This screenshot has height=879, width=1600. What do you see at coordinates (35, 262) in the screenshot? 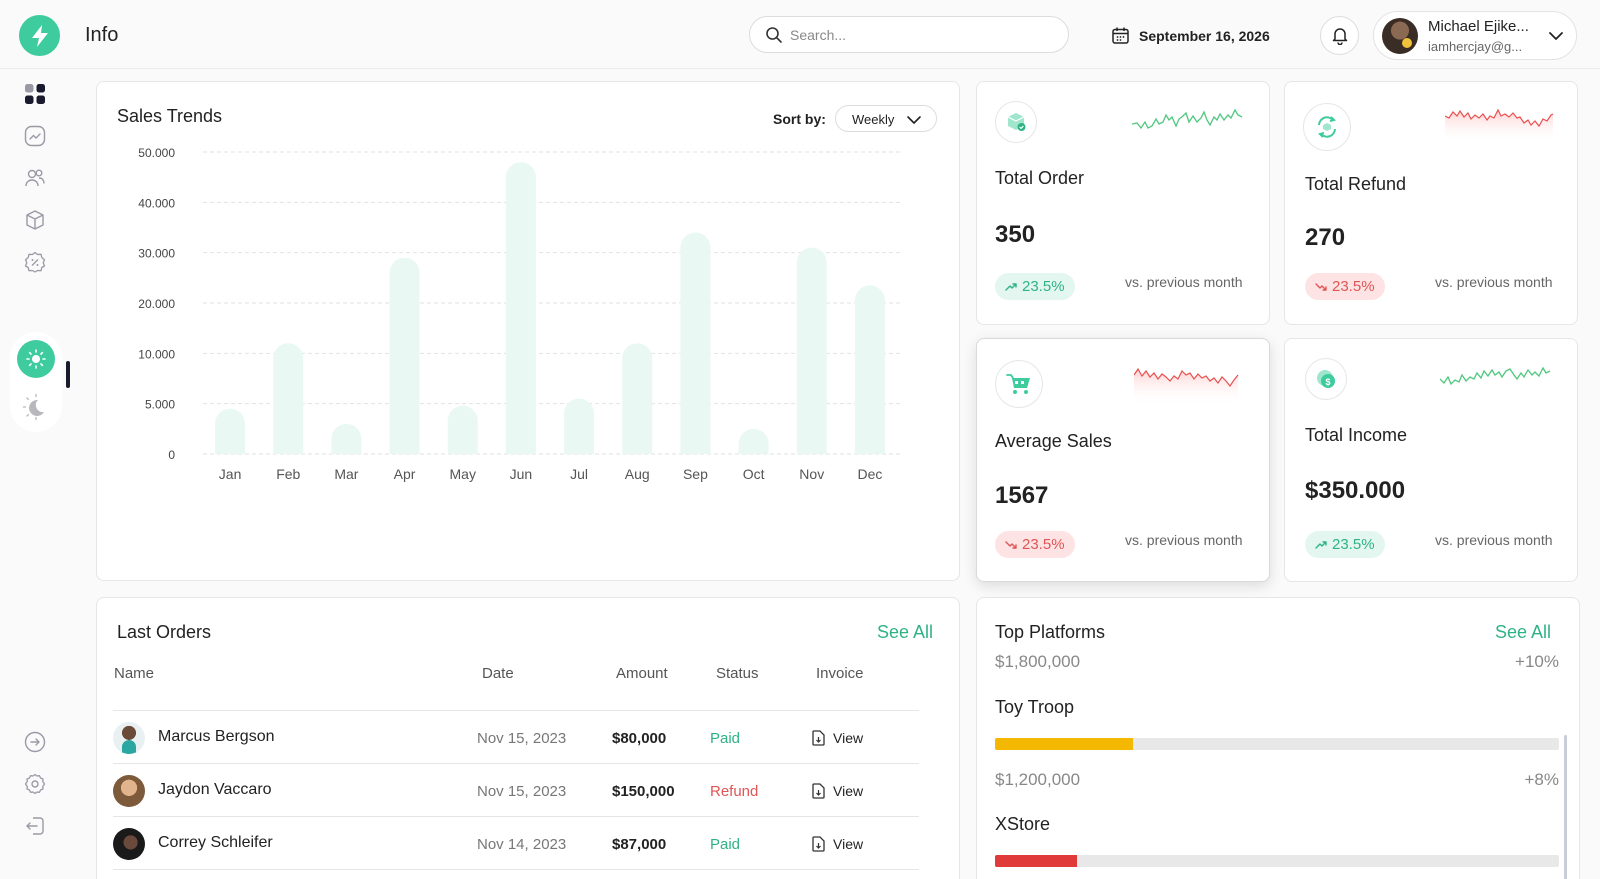
I see `discount-icon` at bounding box center [35, 262].